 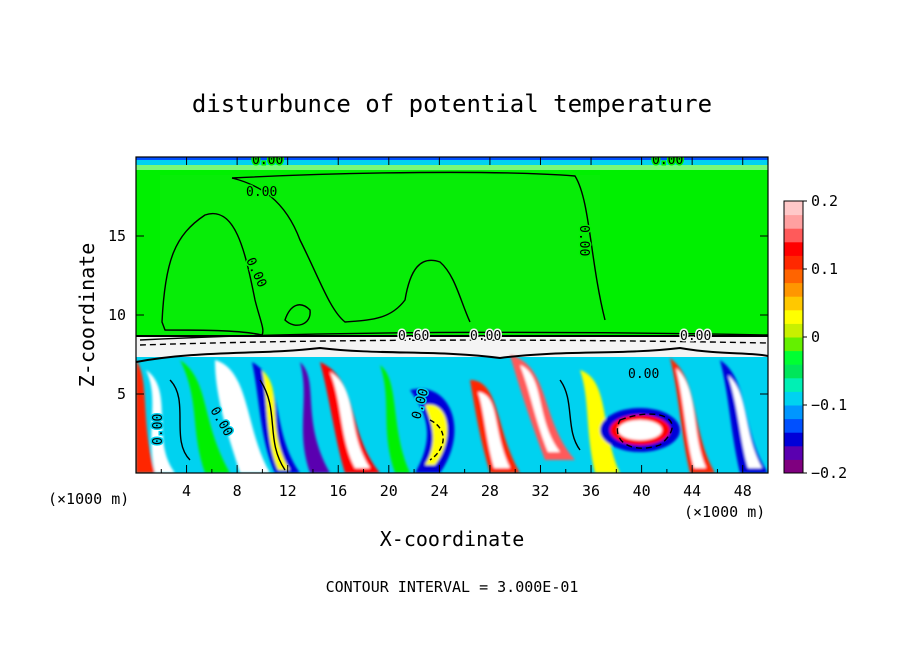 I want to click on x-tick-label: 48, so click(x=743, y=491).